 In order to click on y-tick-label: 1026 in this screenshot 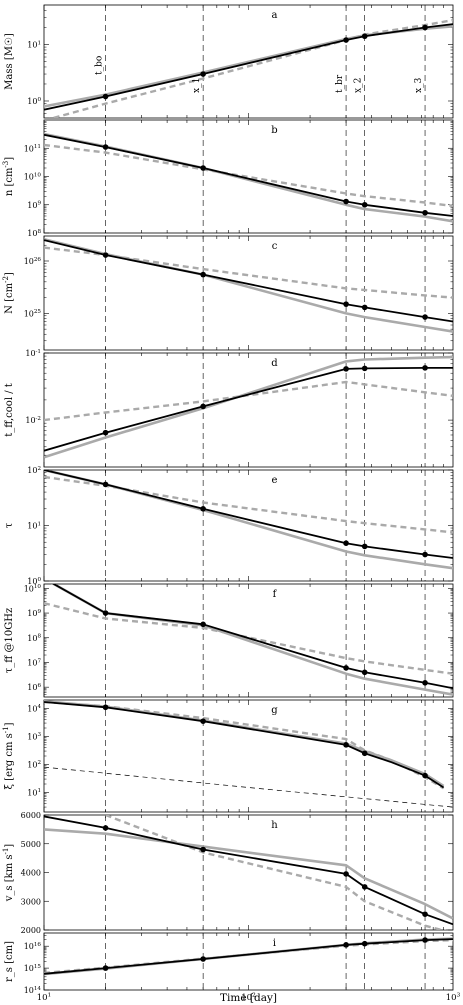, I will do `click(33, 261)`.